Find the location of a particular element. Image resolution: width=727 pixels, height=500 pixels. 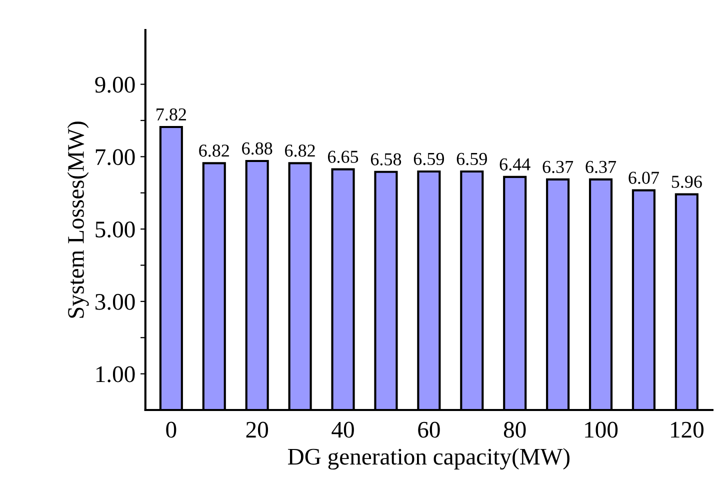

x-tick-label: 100 is located at coordinates (601, 430).